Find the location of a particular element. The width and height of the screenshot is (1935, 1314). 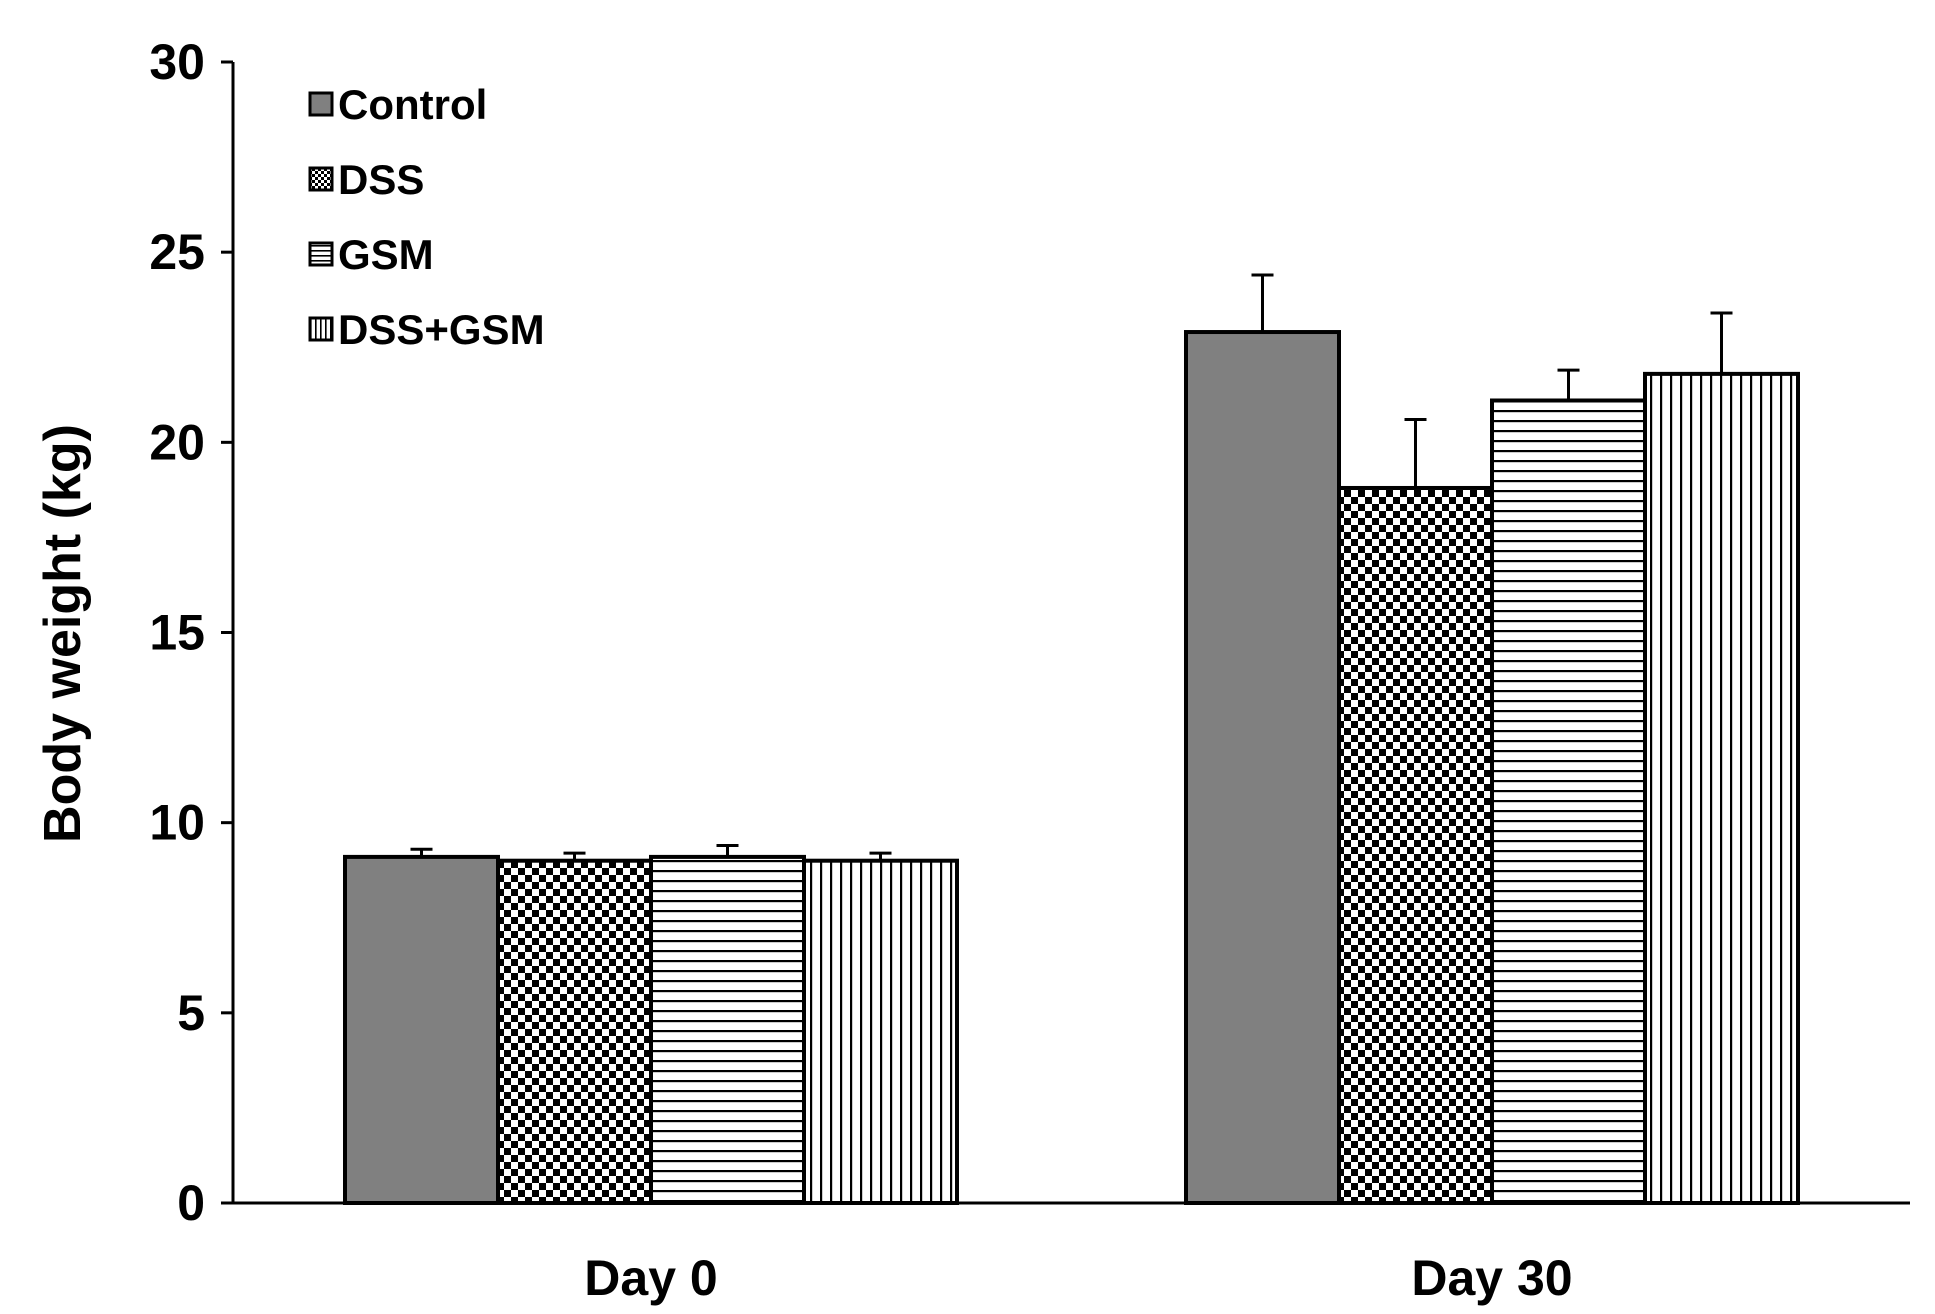

y-tick-label-5: 5 is located at coordinates (191, 1013).